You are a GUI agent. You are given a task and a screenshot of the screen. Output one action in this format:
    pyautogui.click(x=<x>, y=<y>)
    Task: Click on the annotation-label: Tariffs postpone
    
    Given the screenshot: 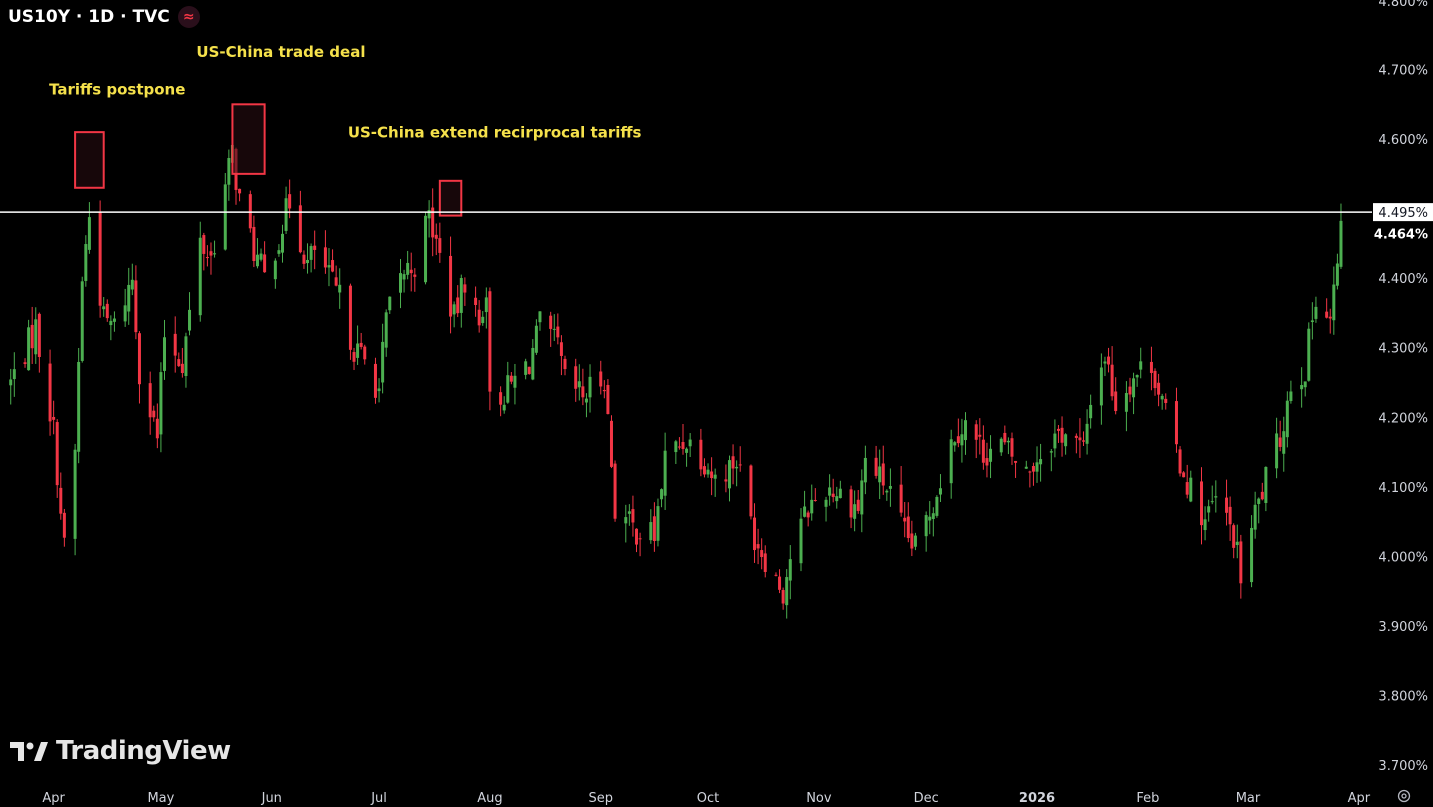 What is the action you would take?
    pyautogui.click(x=117, y=90)
    